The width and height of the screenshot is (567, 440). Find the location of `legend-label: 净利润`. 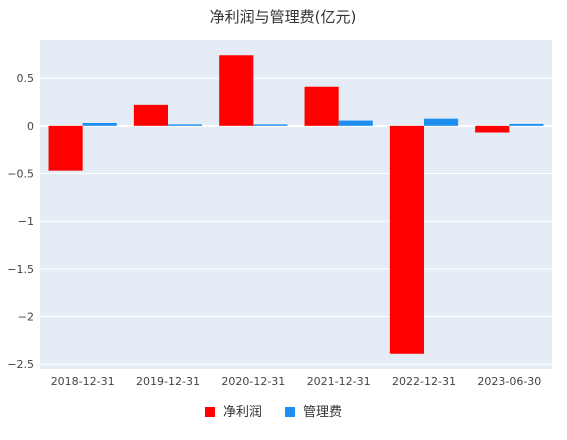

legend-label: 净利润 is located at coordinates (242, 412).